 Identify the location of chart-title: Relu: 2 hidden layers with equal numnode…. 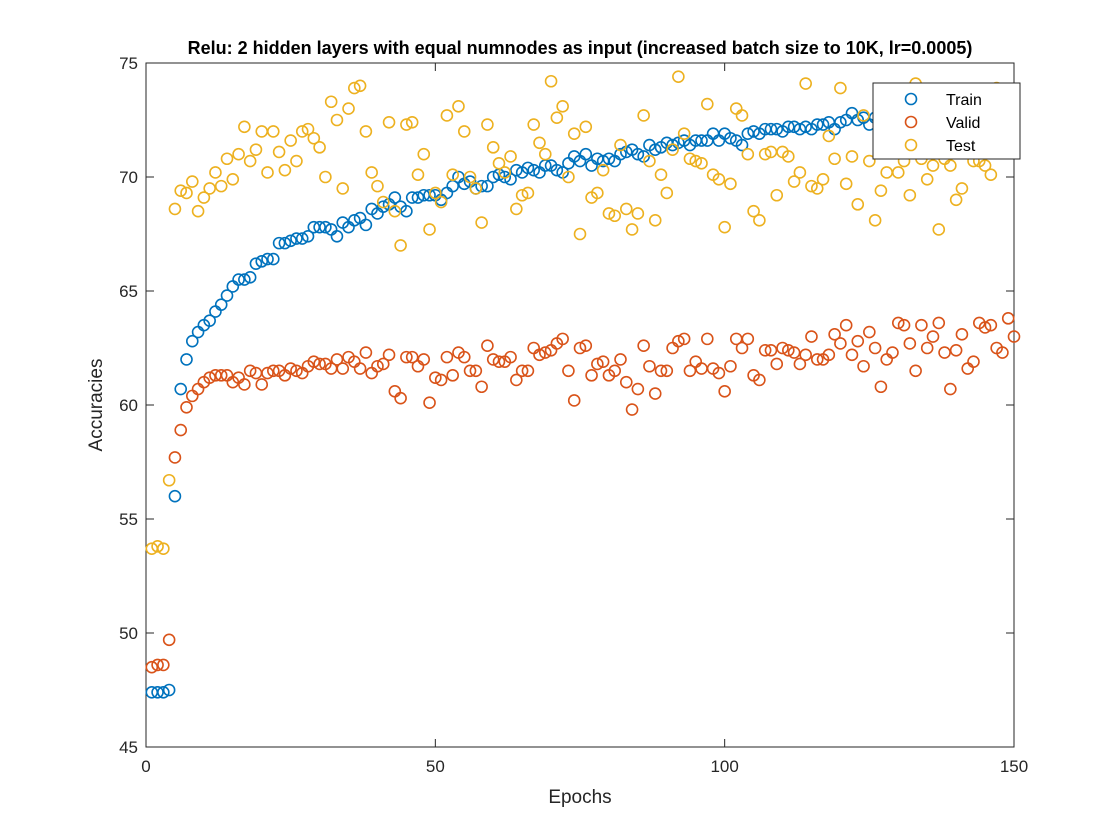
(580, 48).